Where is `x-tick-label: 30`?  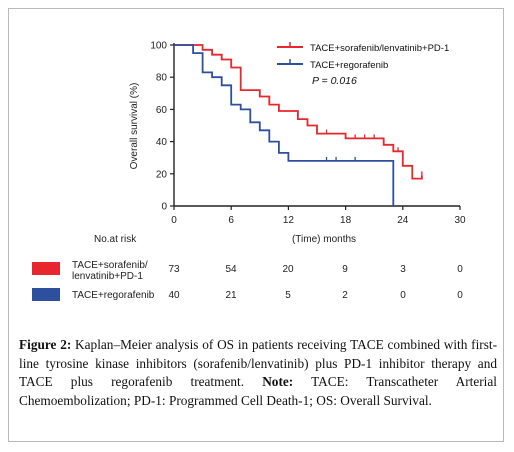 x-tick-label: 30 is located at coordinates (460, 220).